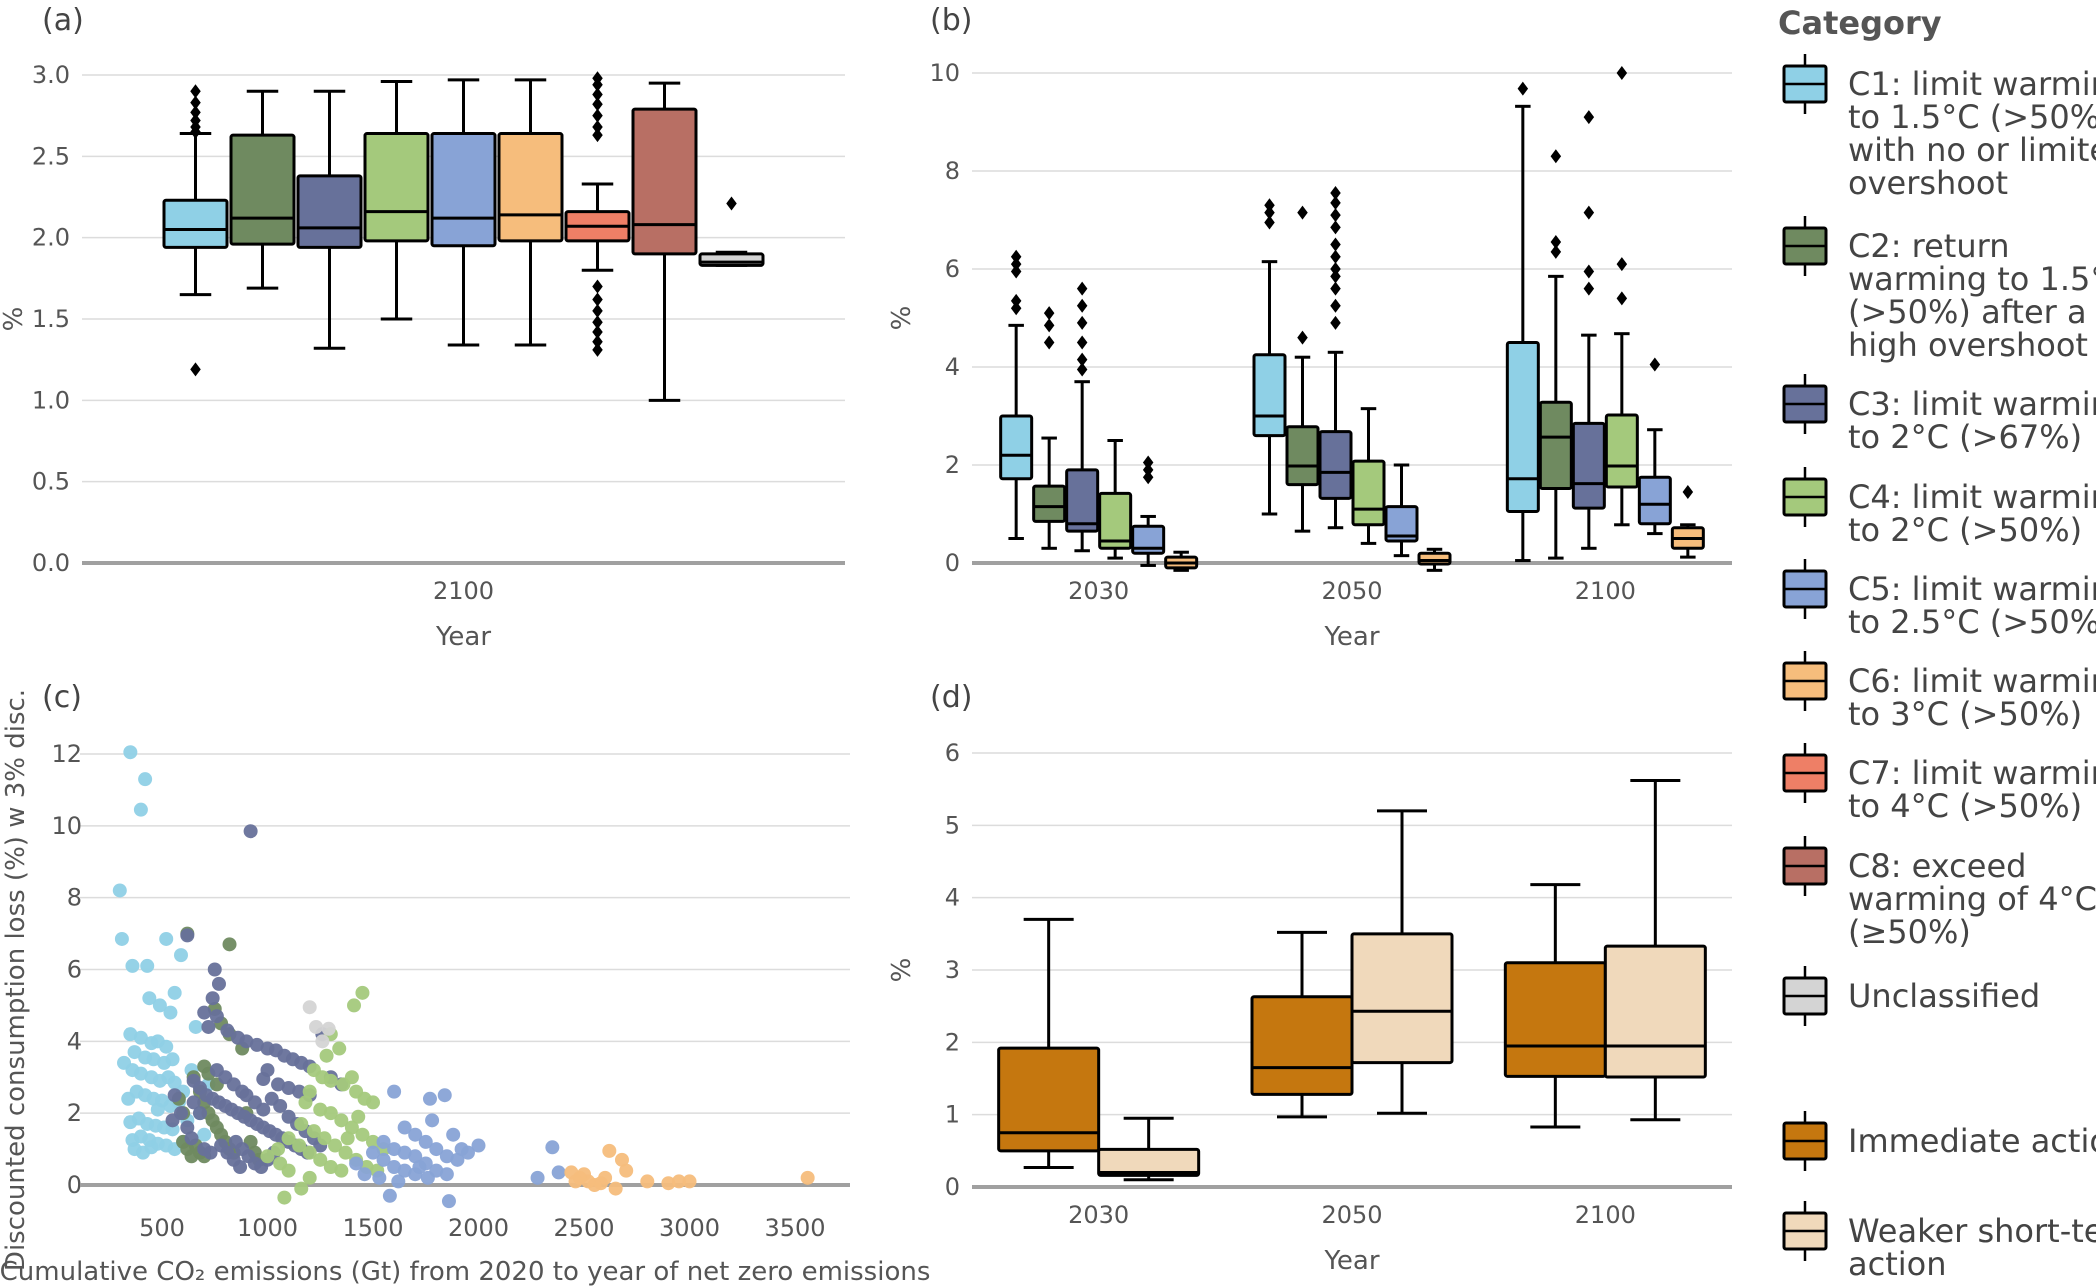 The width and height of the screenshot is (2096, 1288). I want to click on legend-label-line: (>50%) after a, so click(1967, 312).